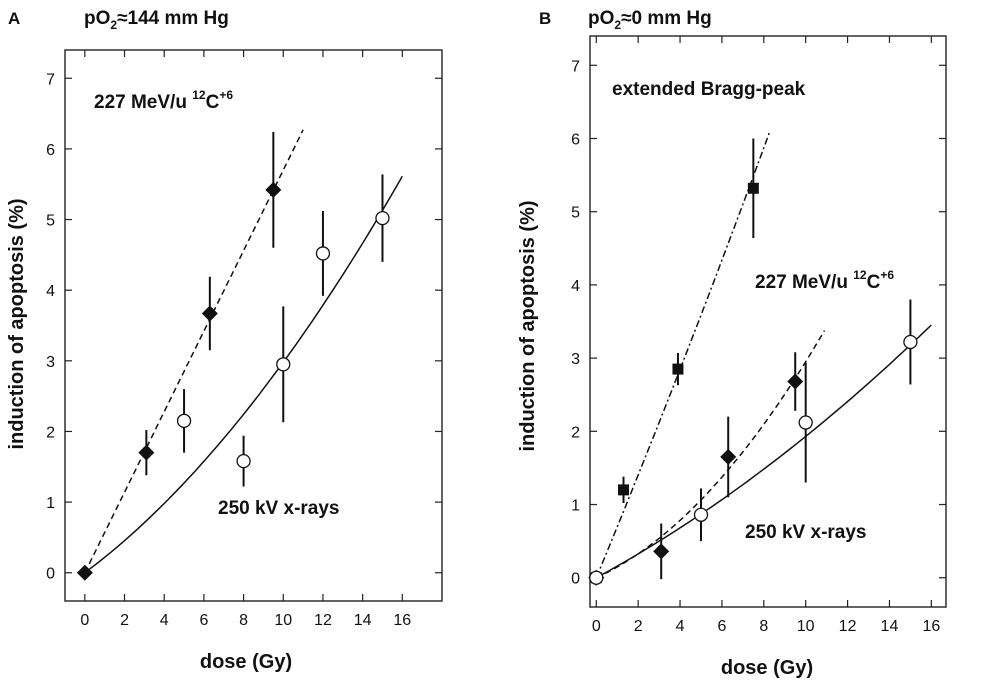 This screenshot has height=690, width=984. What do you see at coordinates (545, 18) in the screenshot?
I see `panel-b-letter: B` at bounding box center [545, 18].